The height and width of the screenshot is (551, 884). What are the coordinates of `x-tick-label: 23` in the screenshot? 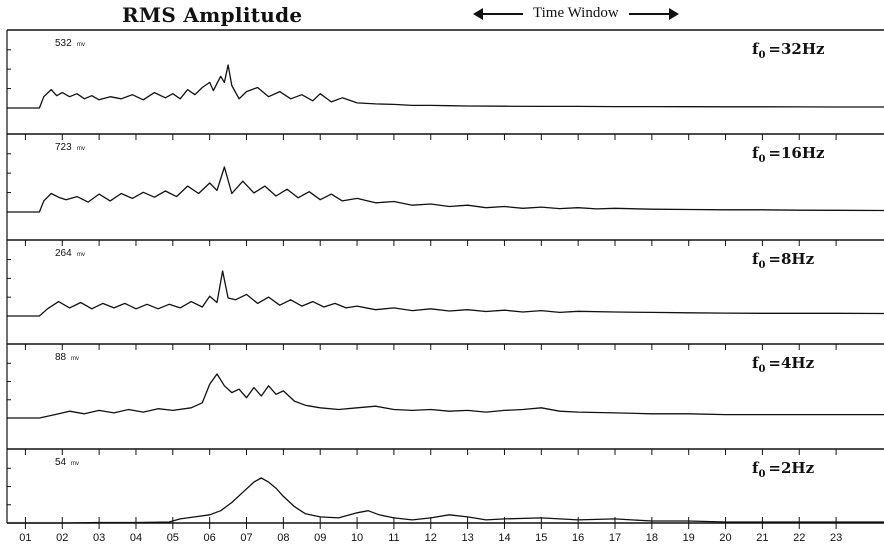 It's located at (836, 538).